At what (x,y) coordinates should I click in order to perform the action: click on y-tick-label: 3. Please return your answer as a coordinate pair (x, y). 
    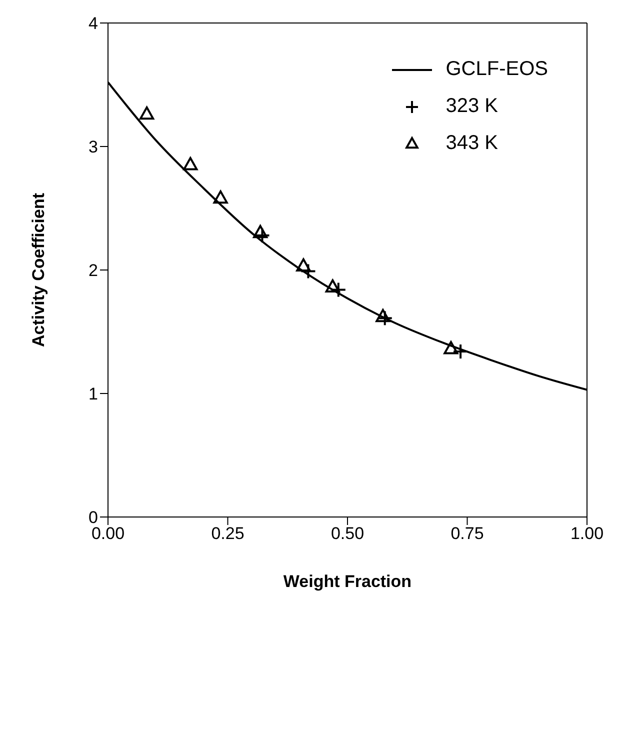
    Looking at the image, I should click on (93, 147).